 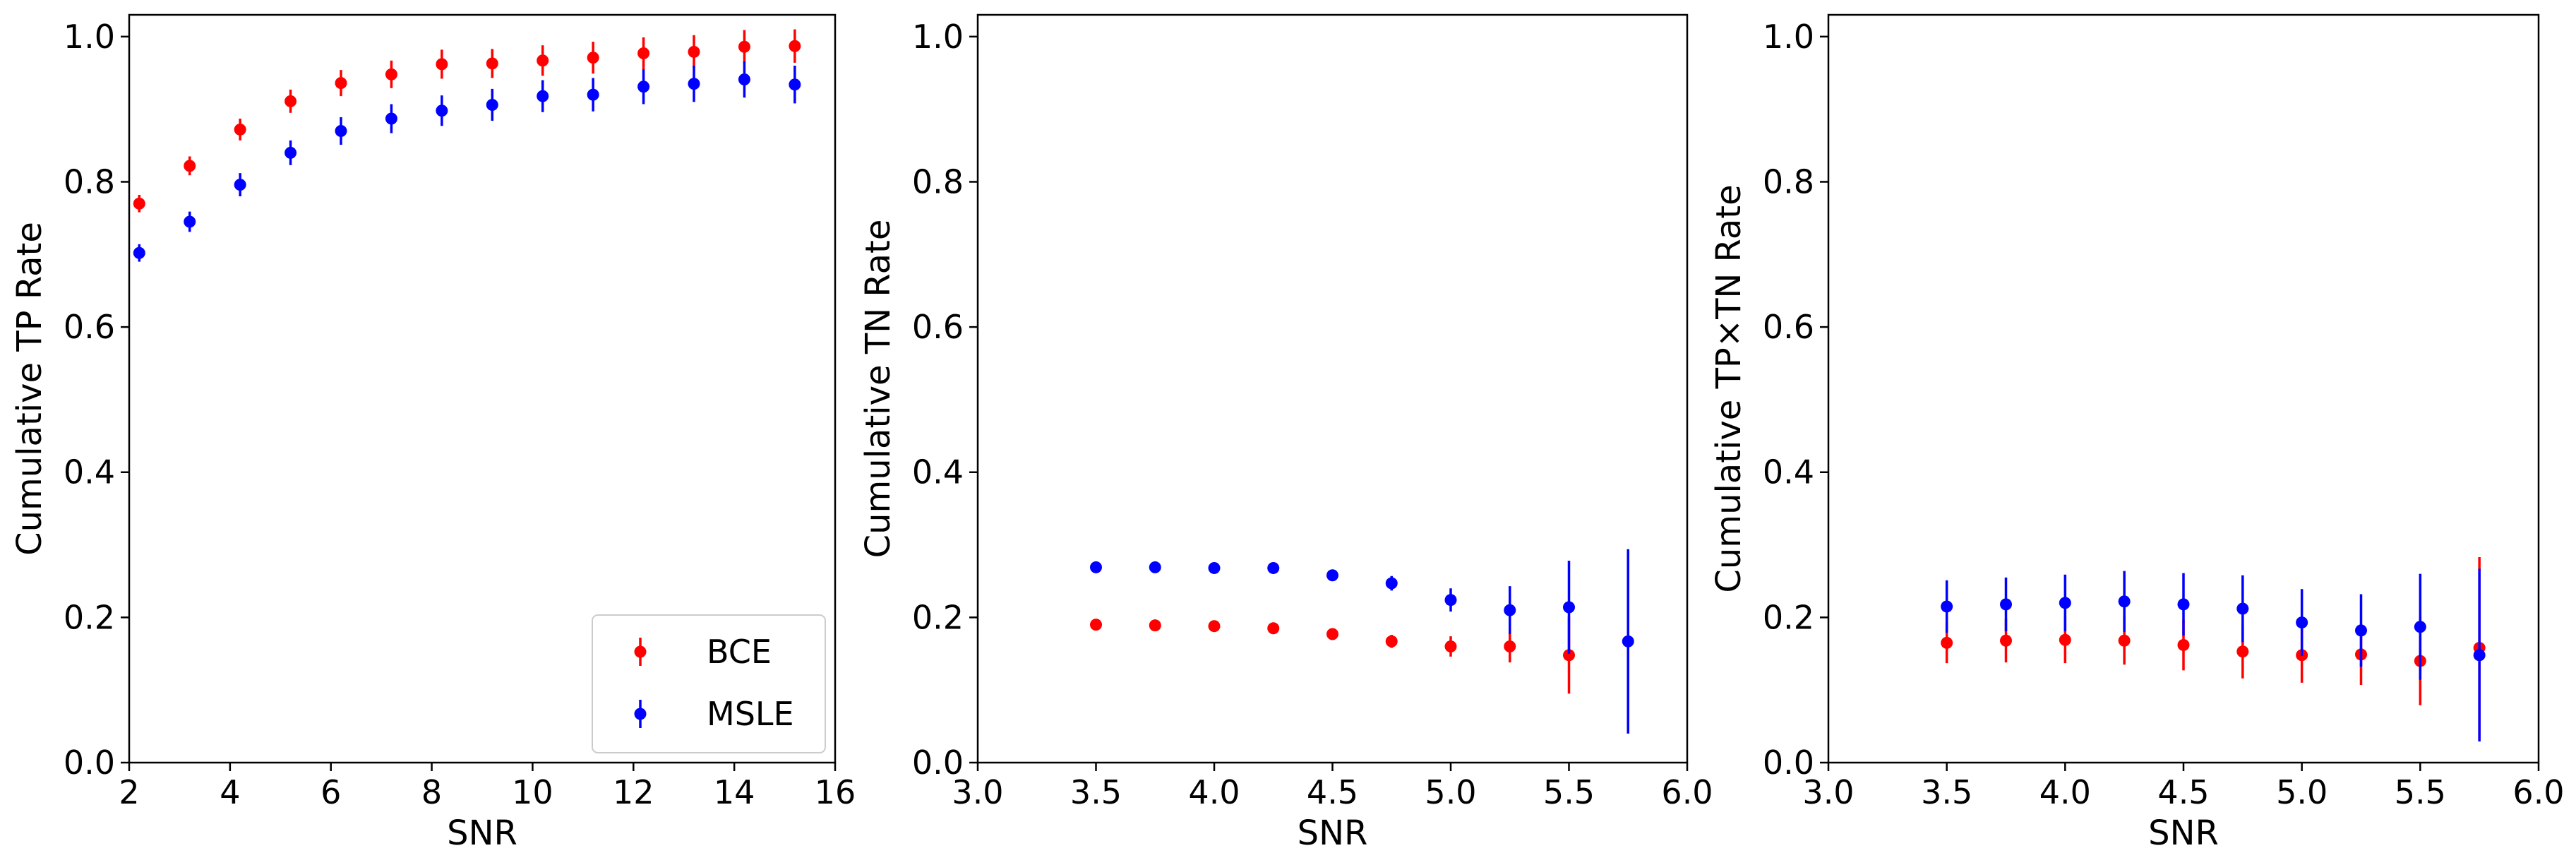 What do you see at coordinates (2420, 792) in the screenshot?
I see `x-tick-label: 5.5` at bounding box center [2420, 792].